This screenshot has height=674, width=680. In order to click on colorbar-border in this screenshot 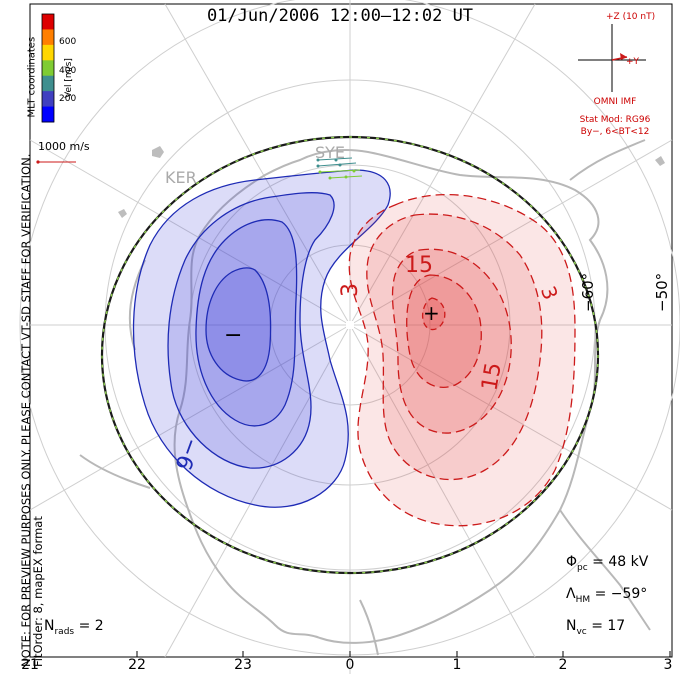, I will do `click(48, 68)`.